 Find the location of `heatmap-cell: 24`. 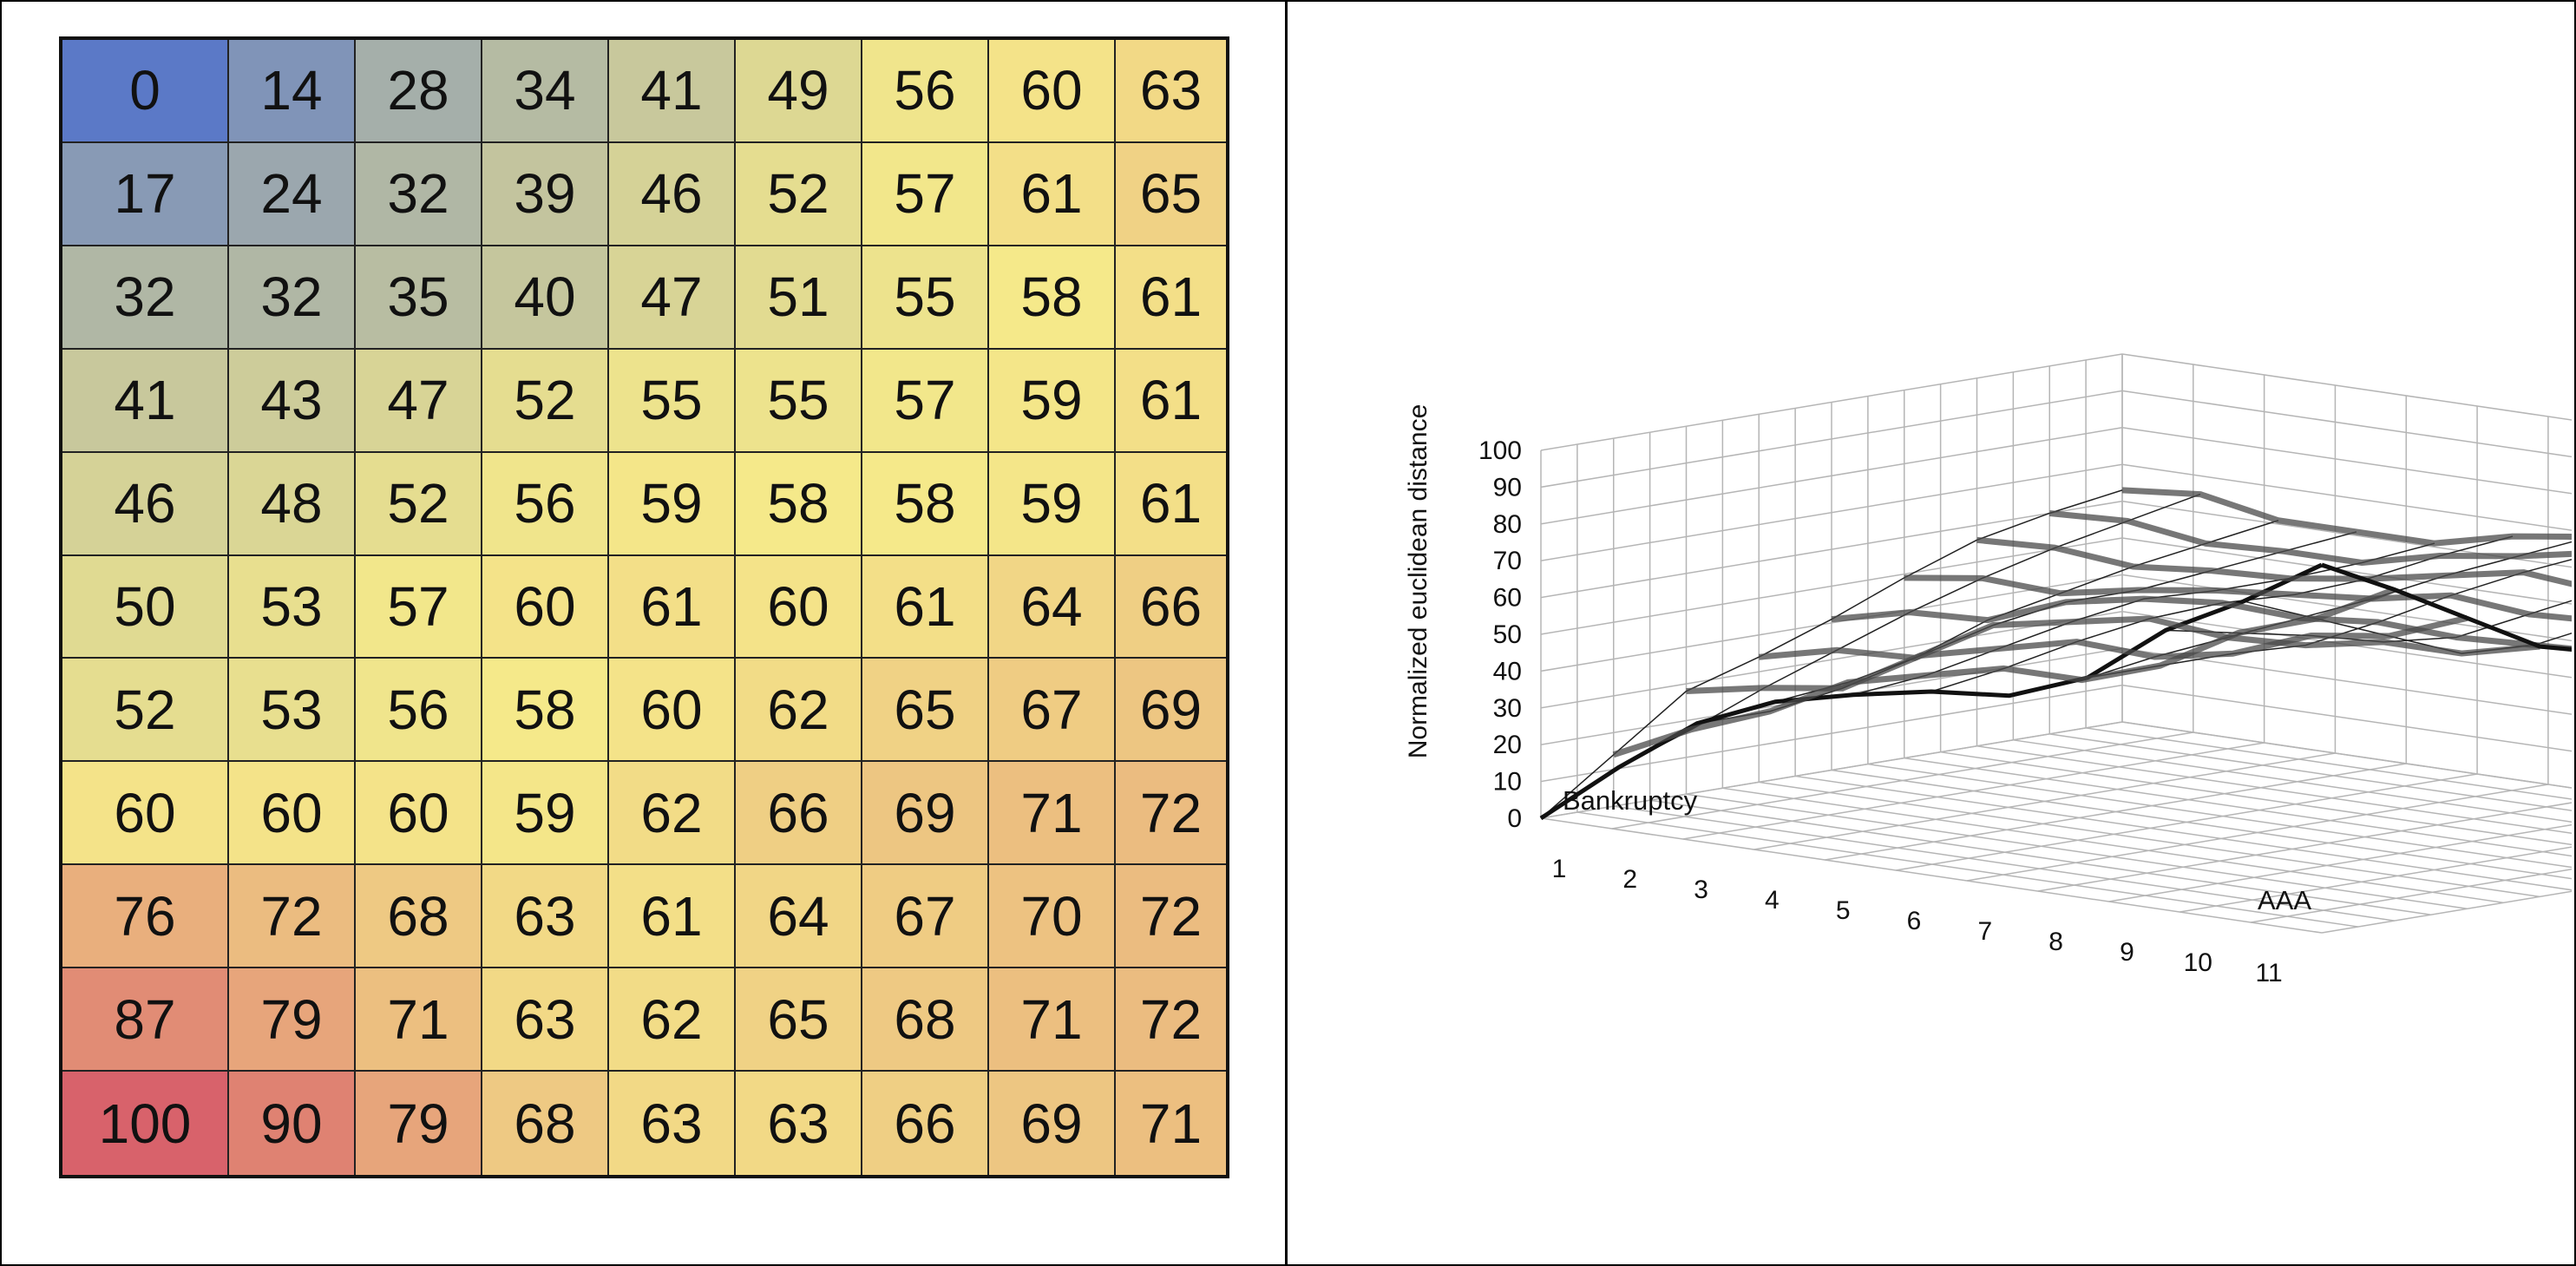

heatmap-cell: 24 is located at coordinates (292, 194).